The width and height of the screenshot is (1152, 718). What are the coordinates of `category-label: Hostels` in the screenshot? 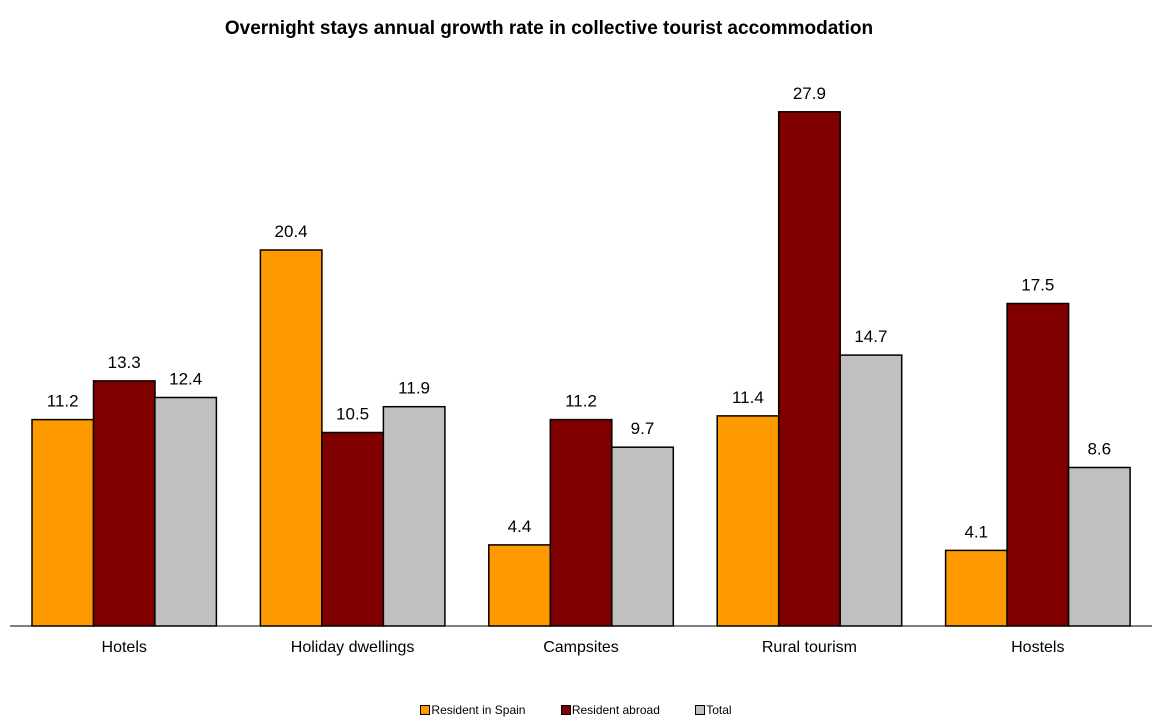 It's located at (1037, 647).